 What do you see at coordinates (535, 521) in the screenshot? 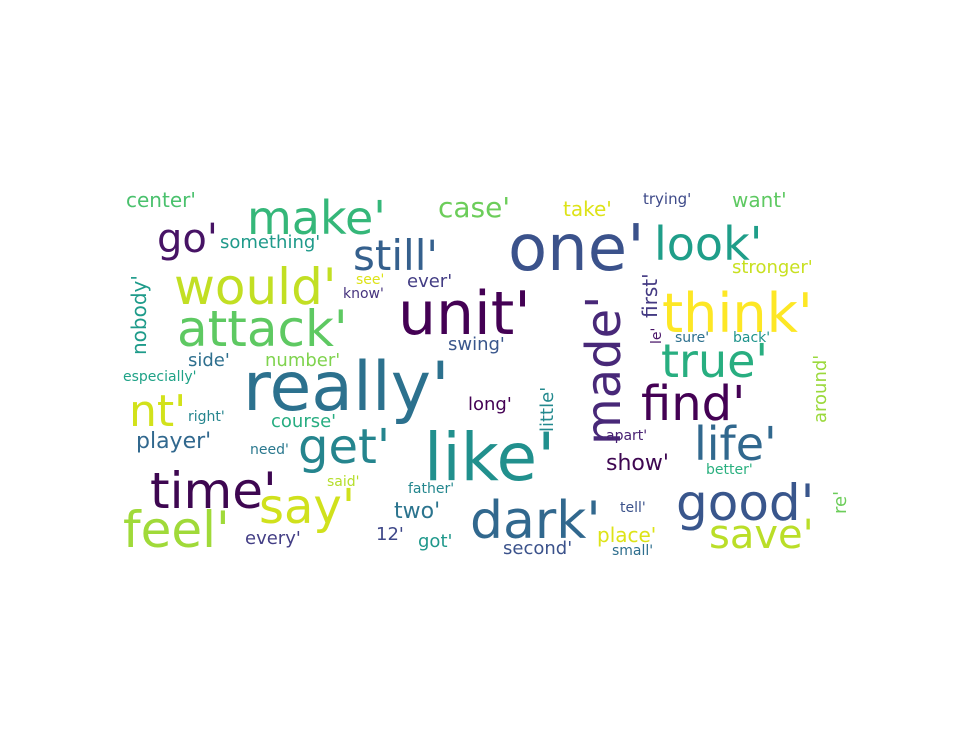
I see `word: dark'` at bounding box center [535, 521].